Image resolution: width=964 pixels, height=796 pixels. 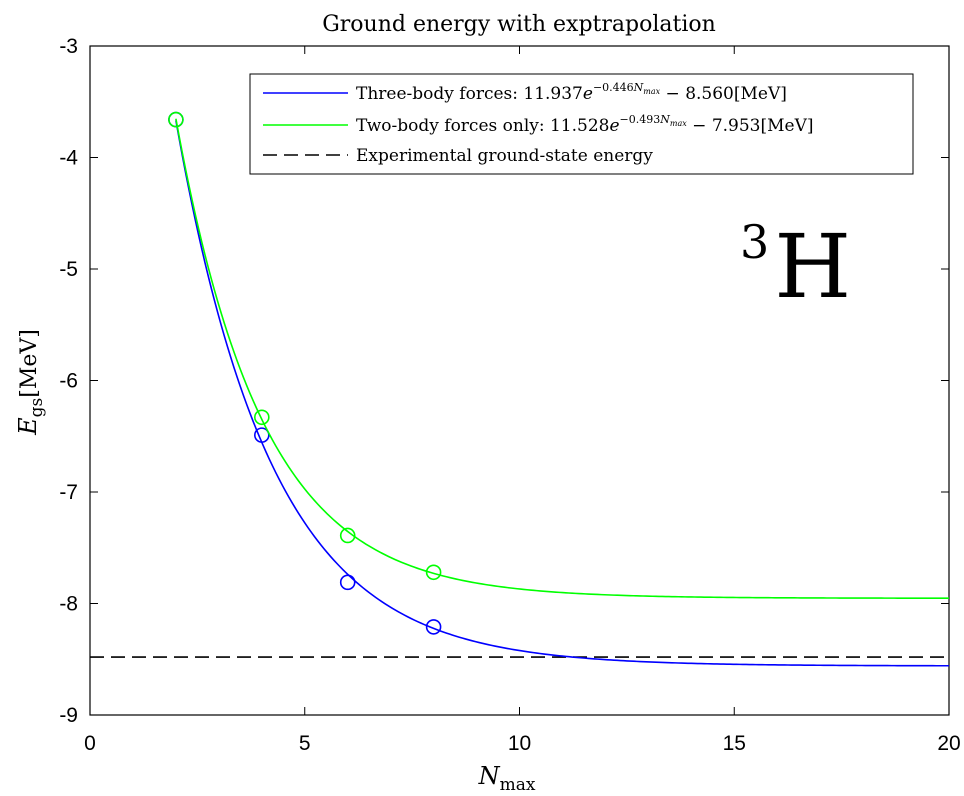 What do you see at coordinates (504, 156) in the screenshot?
I see `legend-entry-experimental: Experimental ground-state energy` at bounding box center [504, 156].